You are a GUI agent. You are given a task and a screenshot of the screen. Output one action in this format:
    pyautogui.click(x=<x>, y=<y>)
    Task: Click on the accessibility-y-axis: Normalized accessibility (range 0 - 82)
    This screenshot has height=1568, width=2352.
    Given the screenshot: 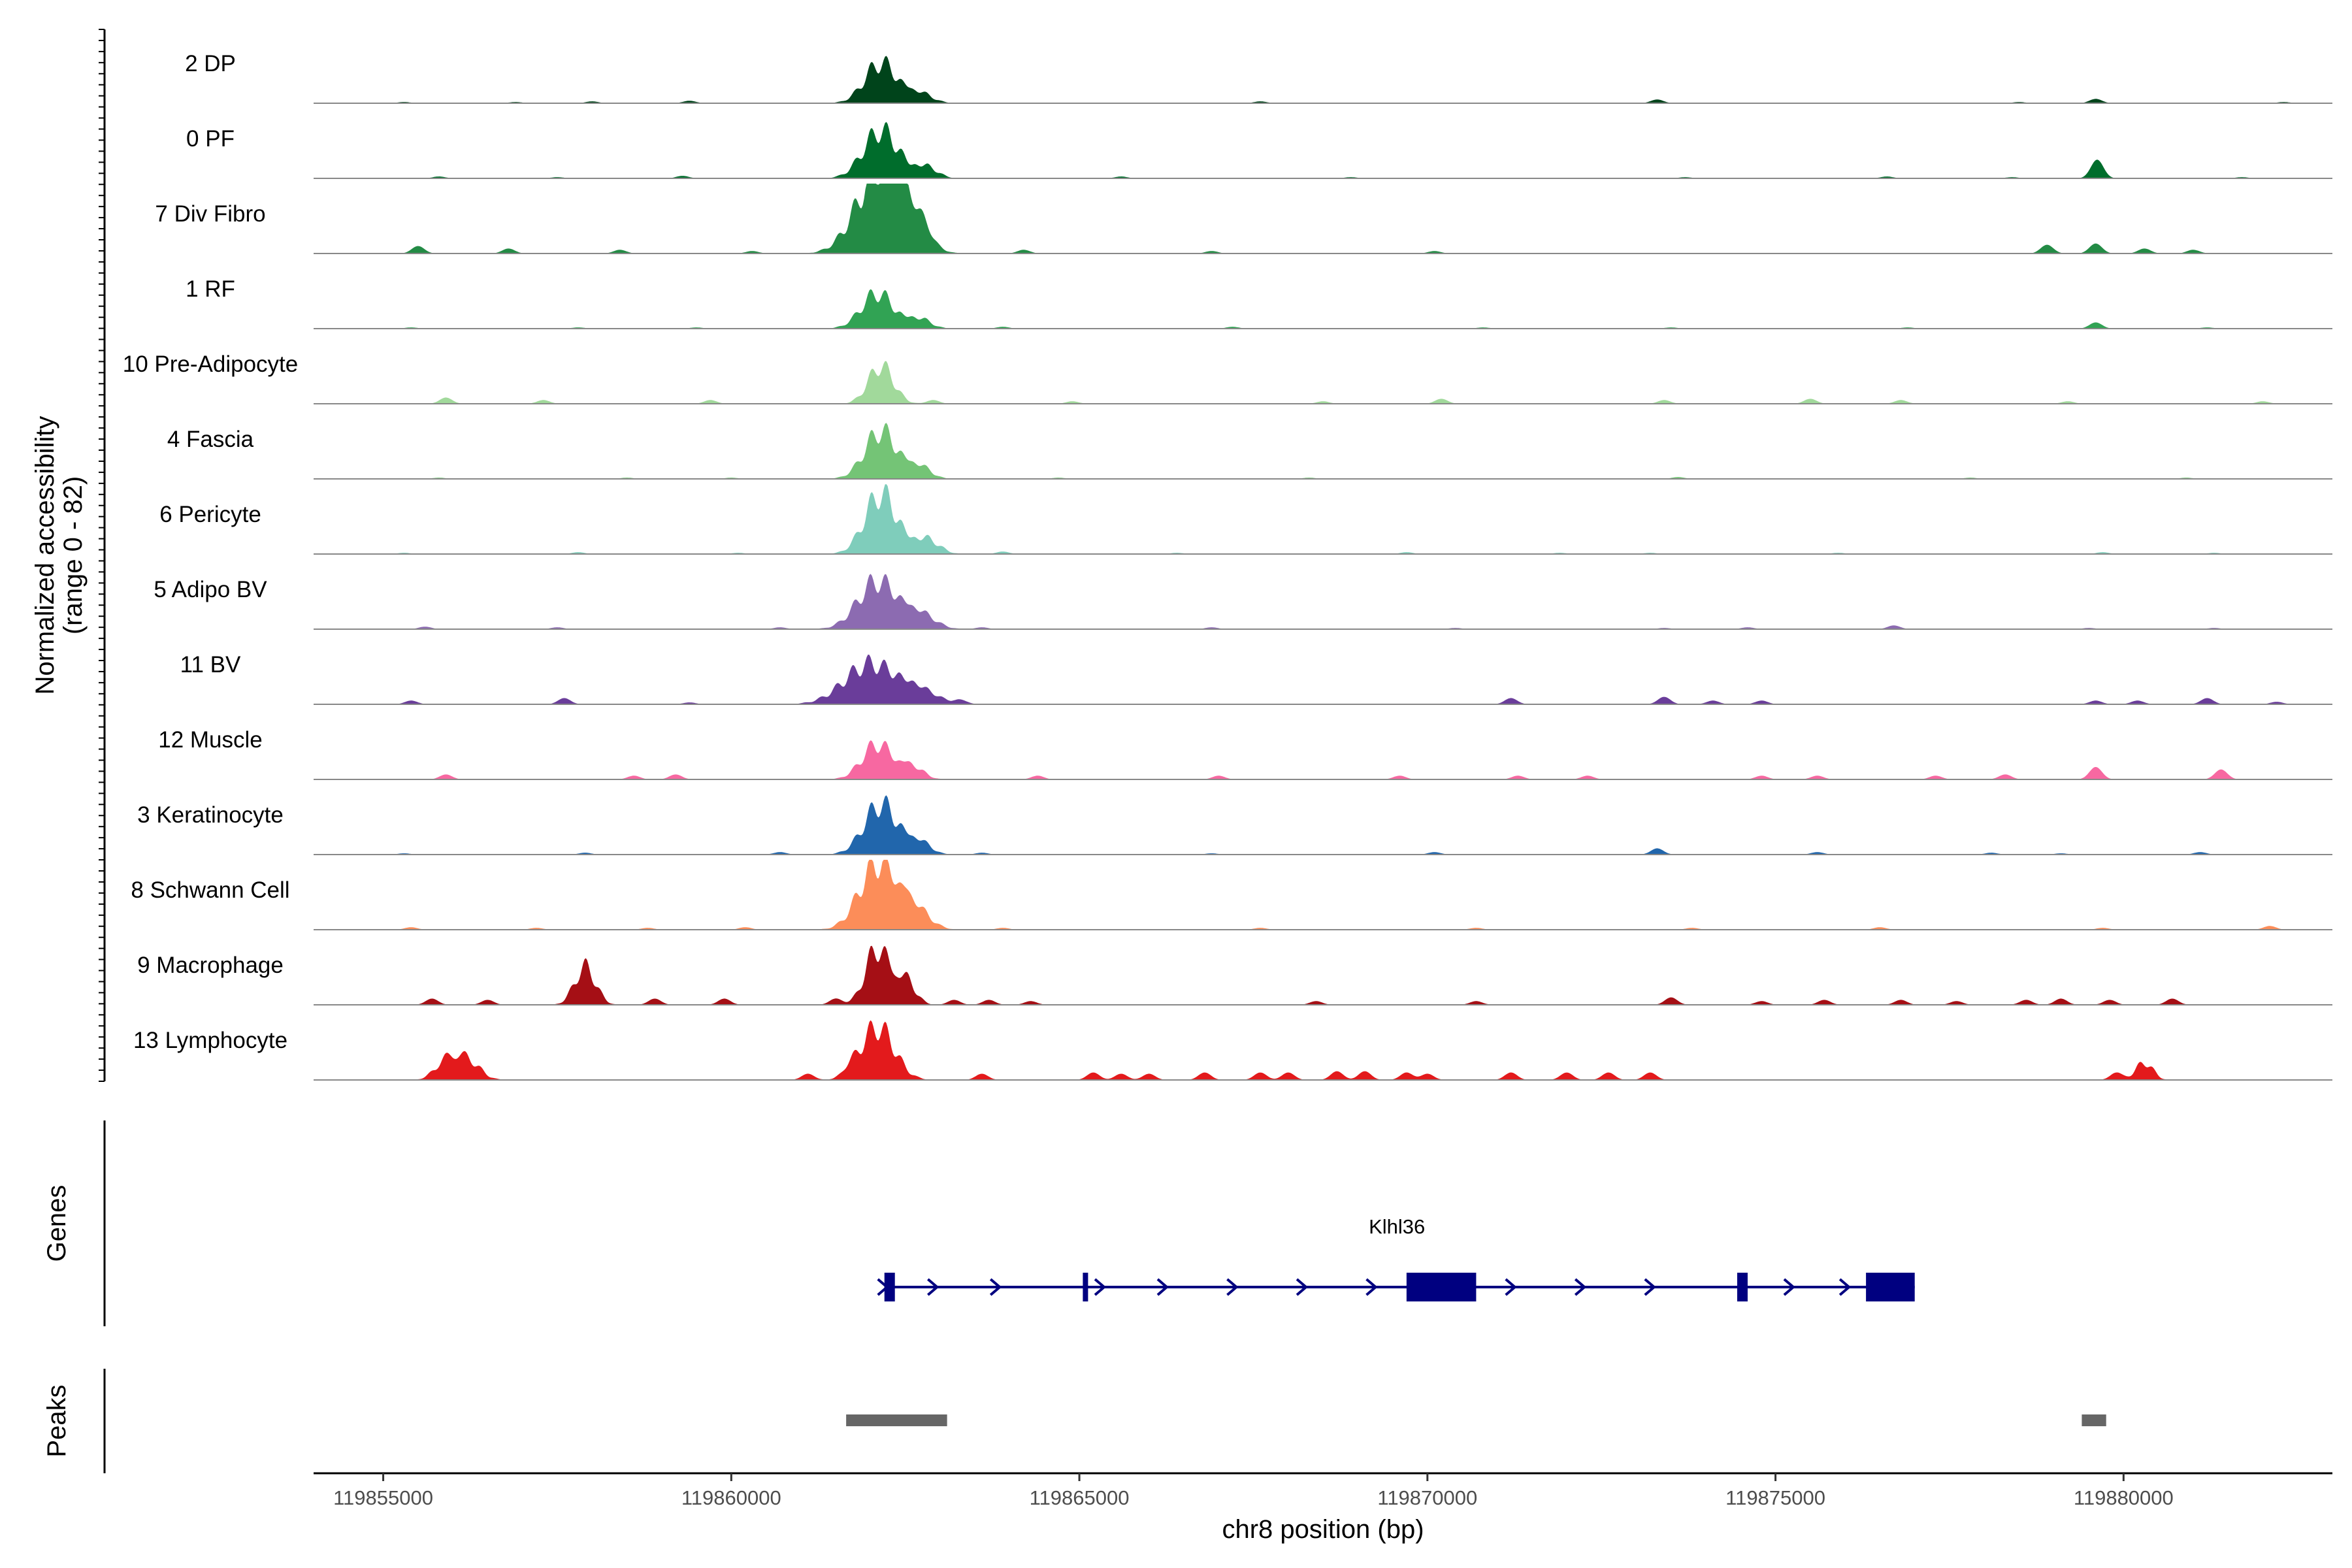 What is the action you would take?
    pyautogui.click(x=68, y=555)
    